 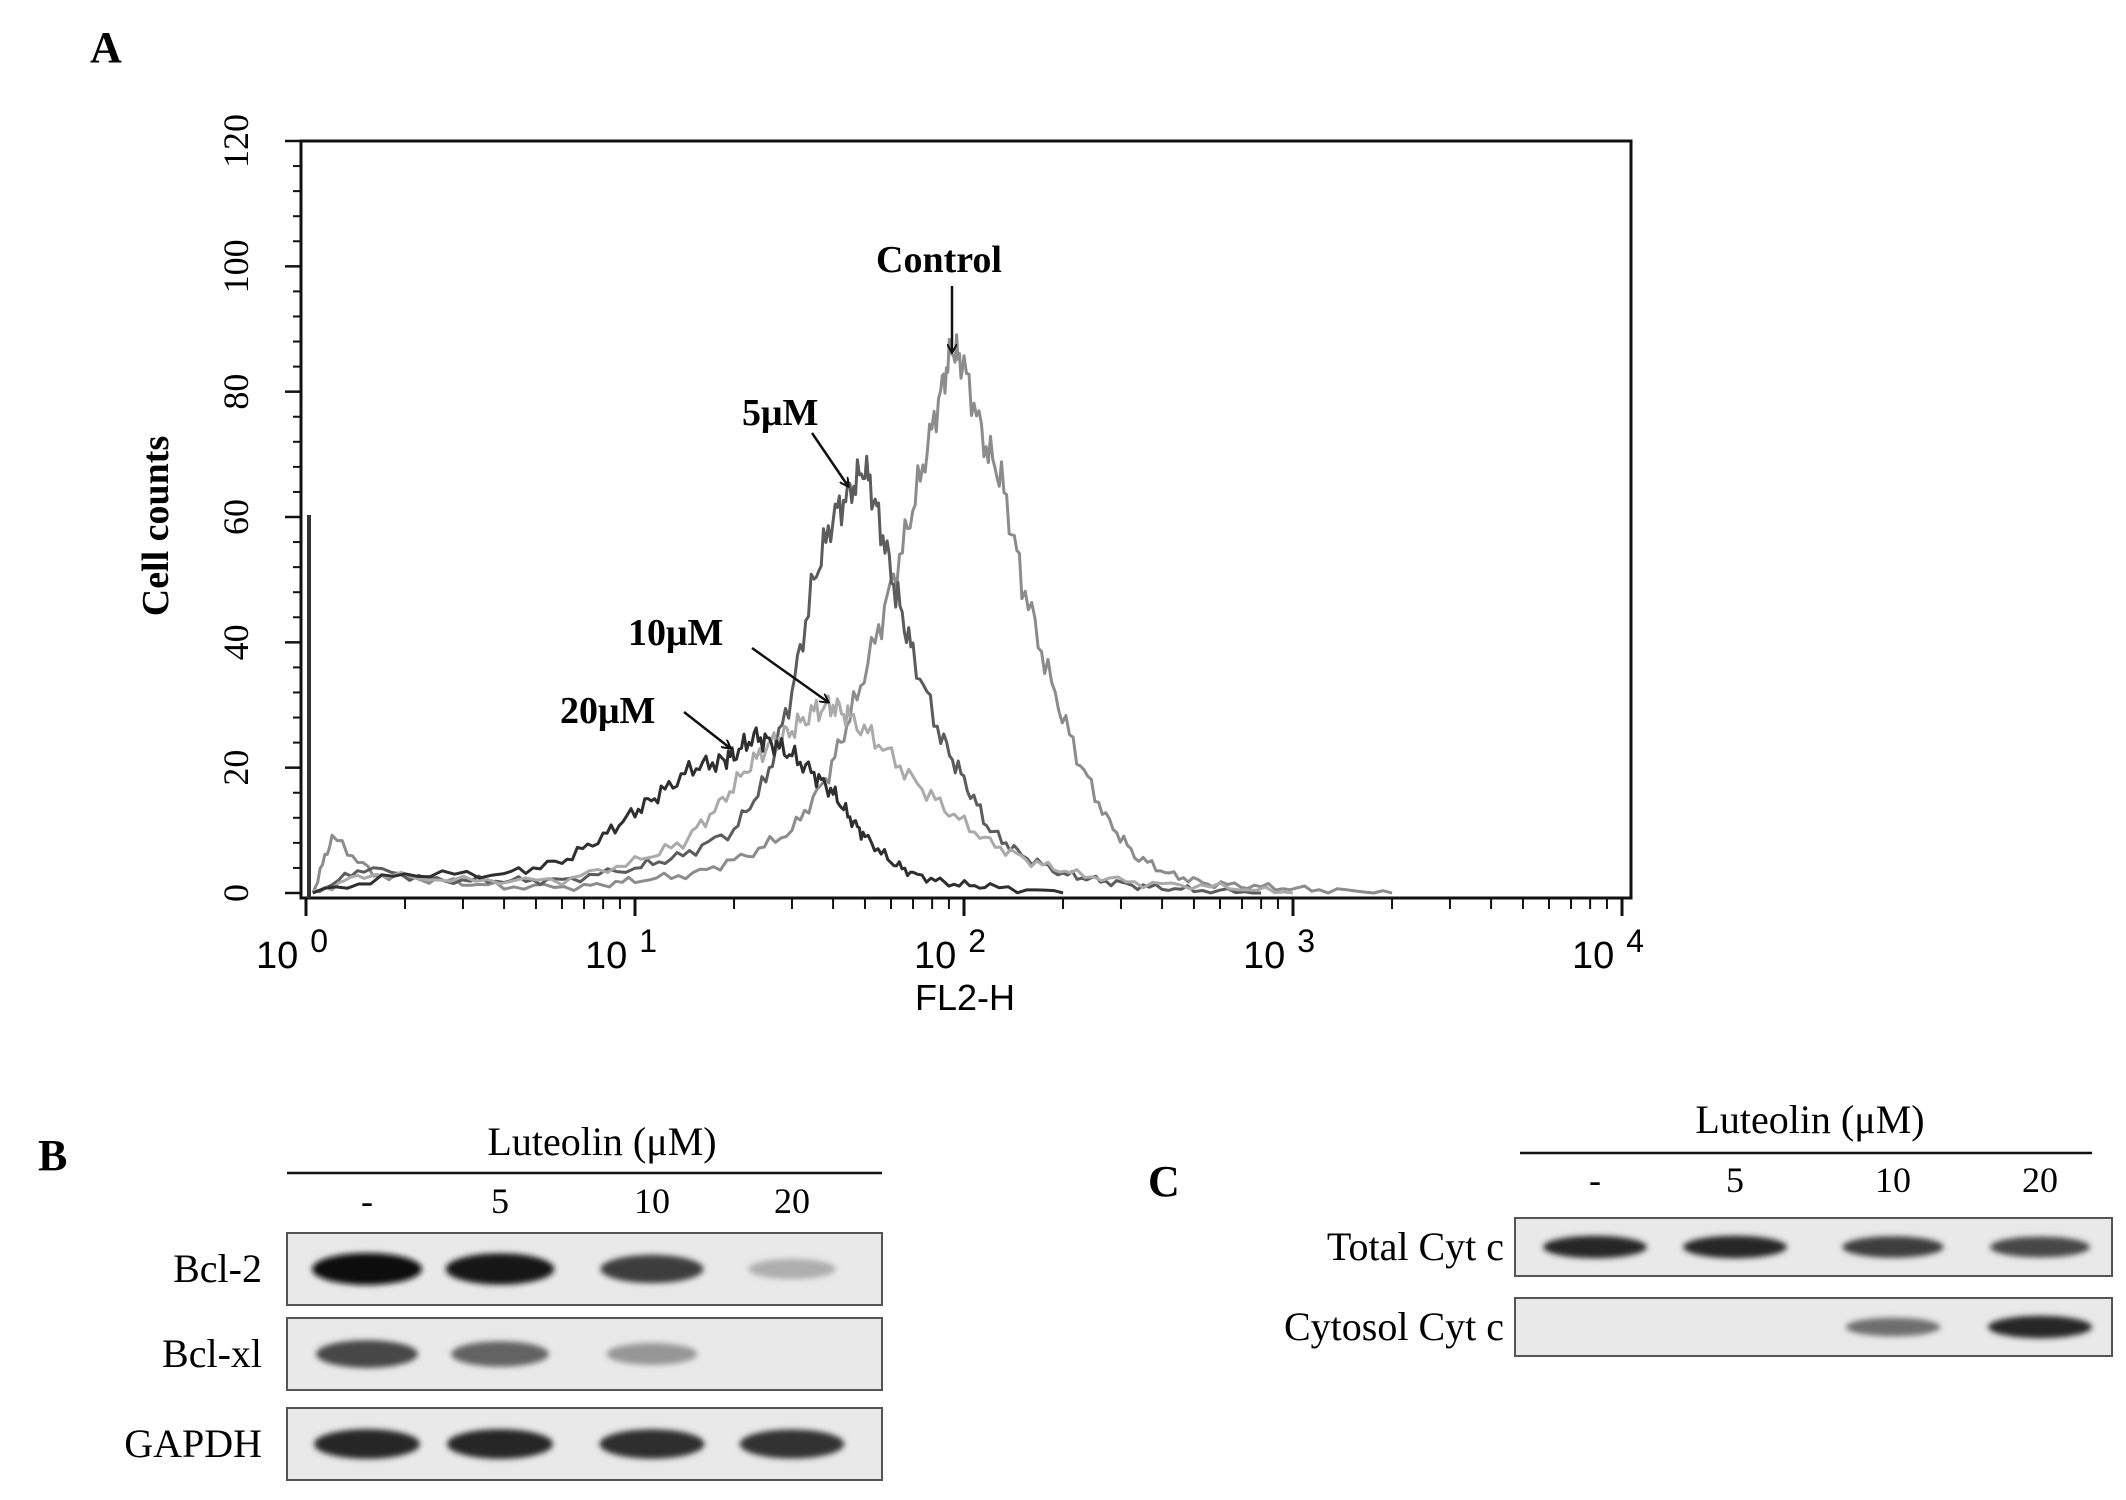 I want to click on blot-row: Cytosol Cyt c, so click(x=1698, y=1327).